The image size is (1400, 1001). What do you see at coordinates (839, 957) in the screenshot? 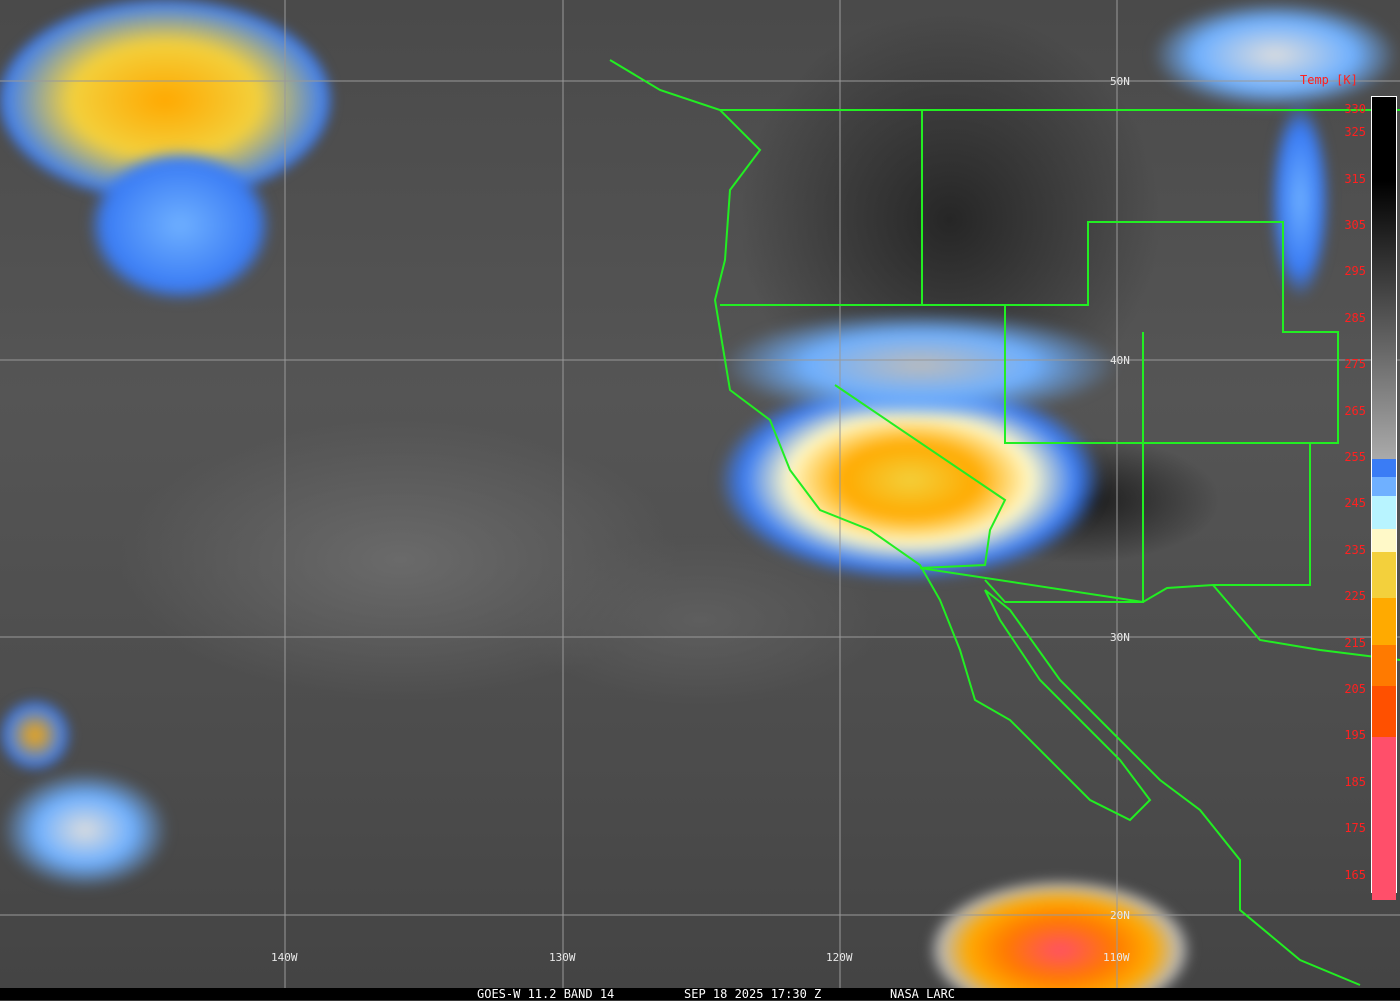
I see `lon-label: 120W` at bounding box center [839, 957].